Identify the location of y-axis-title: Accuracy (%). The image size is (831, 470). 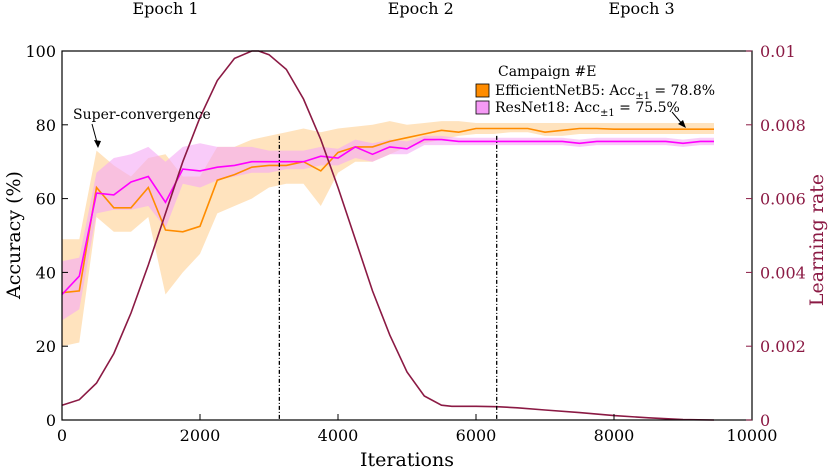
(14, 235).